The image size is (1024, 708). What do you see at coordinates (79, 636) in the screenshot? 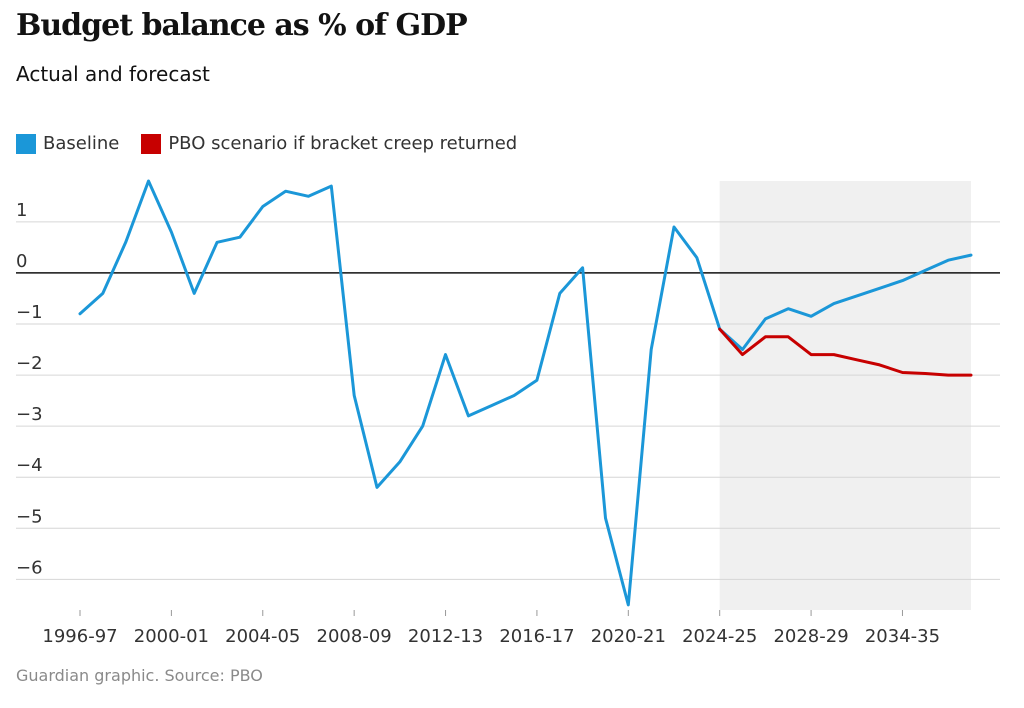
I see `x-tick-label: 1996-97` at bounding box center [79, 636].